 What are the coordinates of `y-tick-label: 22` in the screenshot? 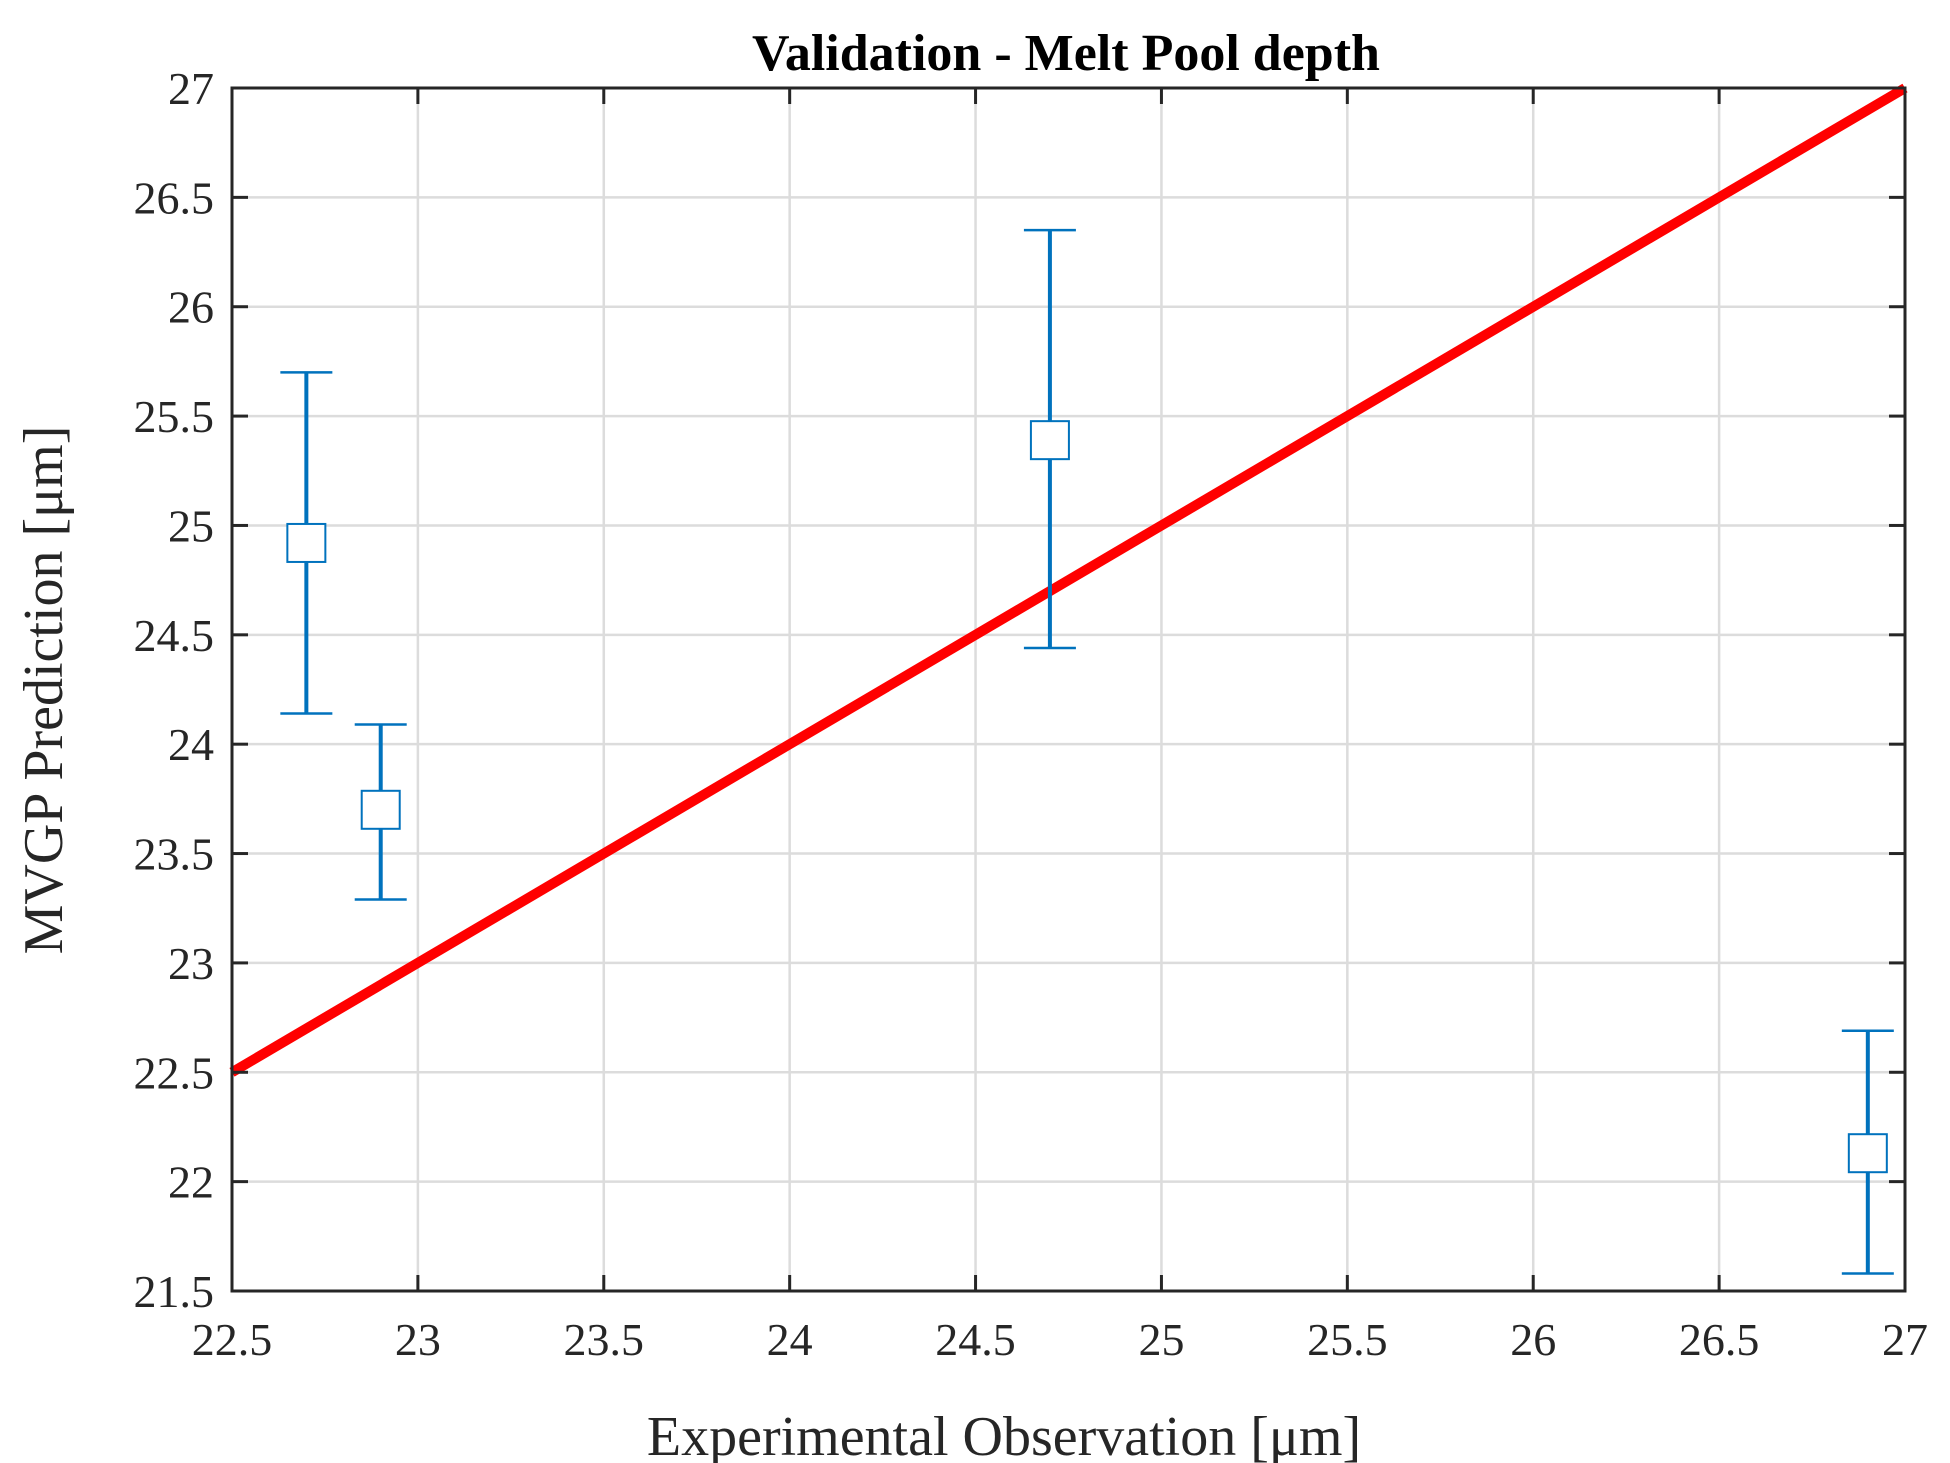 It's located at (191, 1182).